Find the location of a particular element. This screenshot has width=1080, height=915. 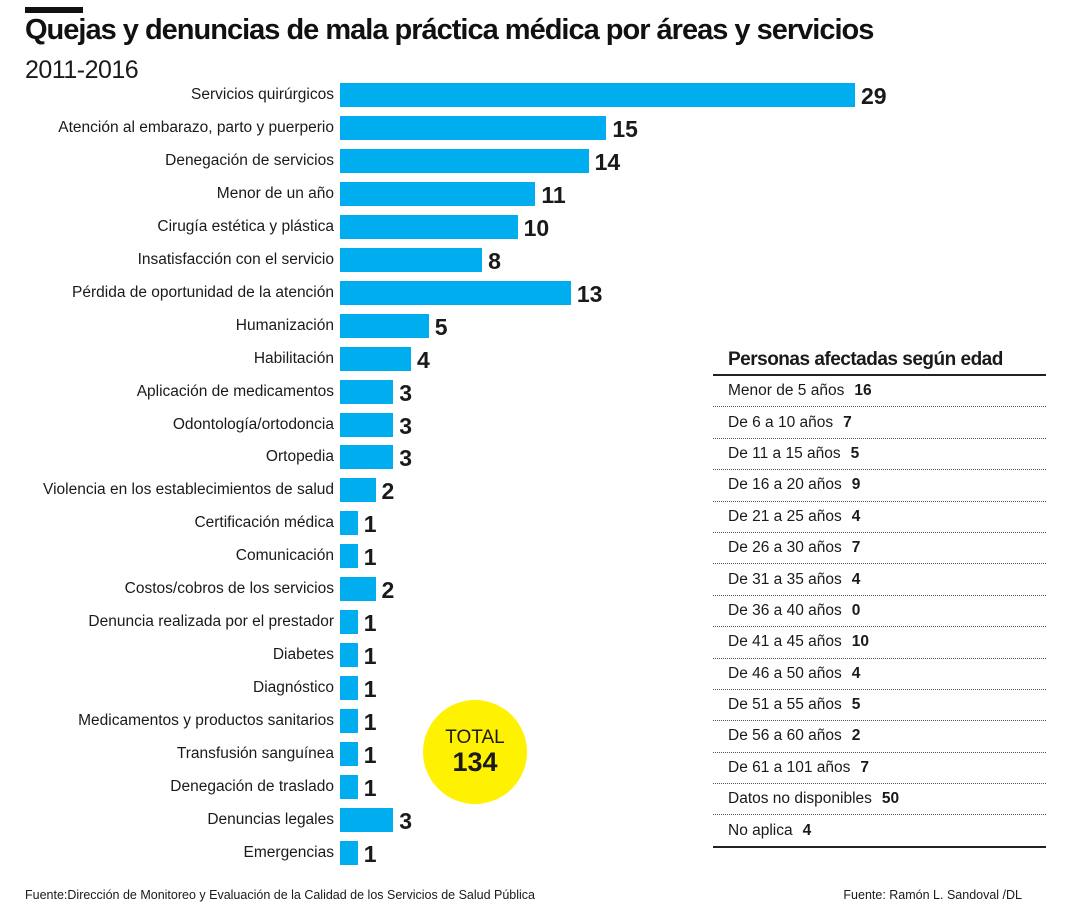

data-label: 4 is located at coordinates (423, 359).